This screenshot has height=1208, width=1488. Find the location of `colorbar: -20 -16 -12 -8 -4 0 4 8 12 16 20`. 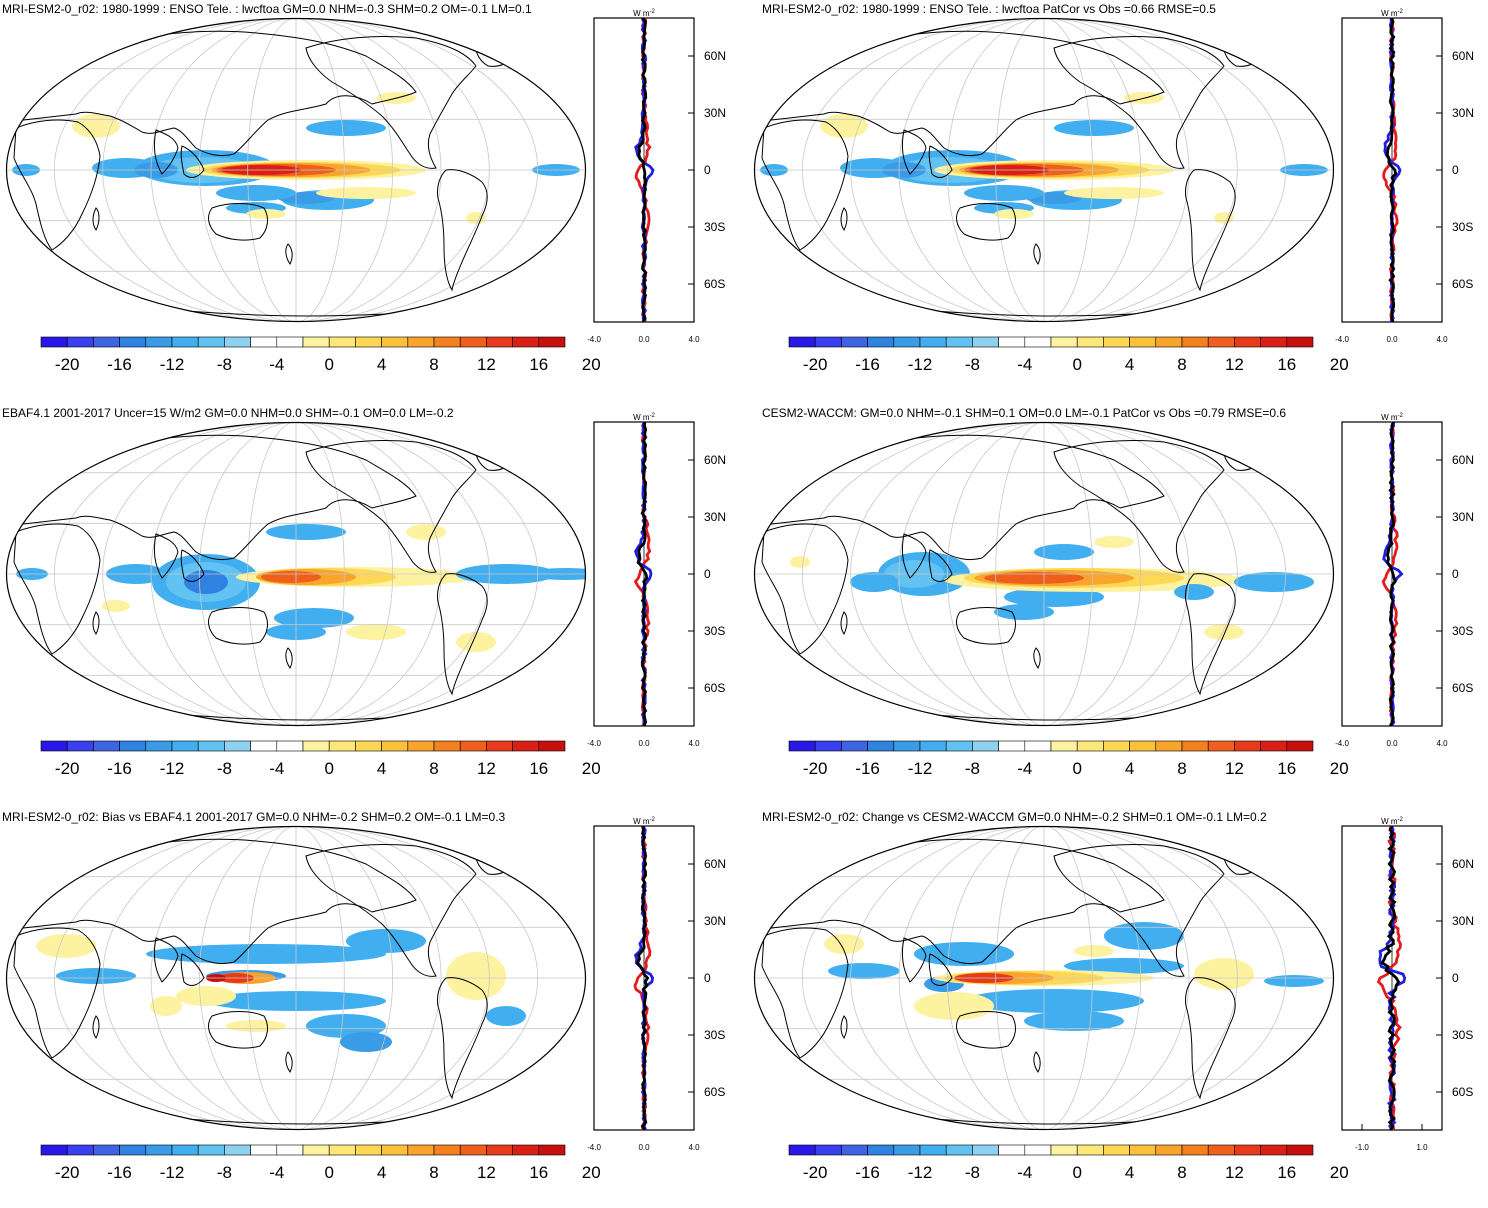

colorbar: -20 -16 -12 -8 -4 0 4 8 12 16 20 is located at coordinates (1068, 355).